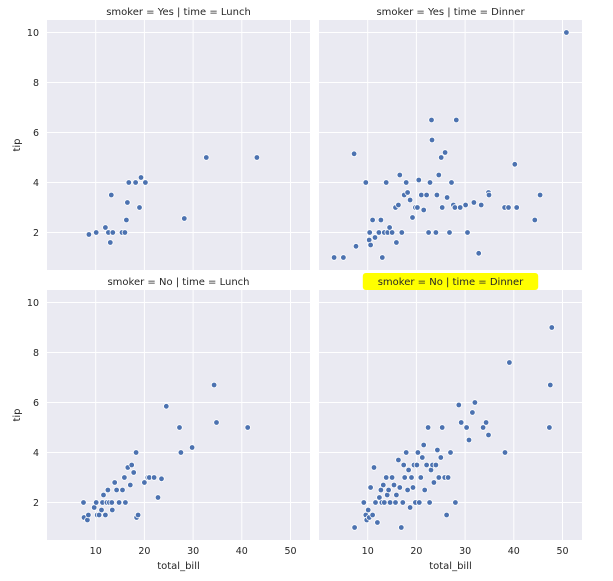 The image size is (613, 581). Describe the element at coordinates (36, 503) in the screenshot. I see `y-tick-label: 2` at that location.